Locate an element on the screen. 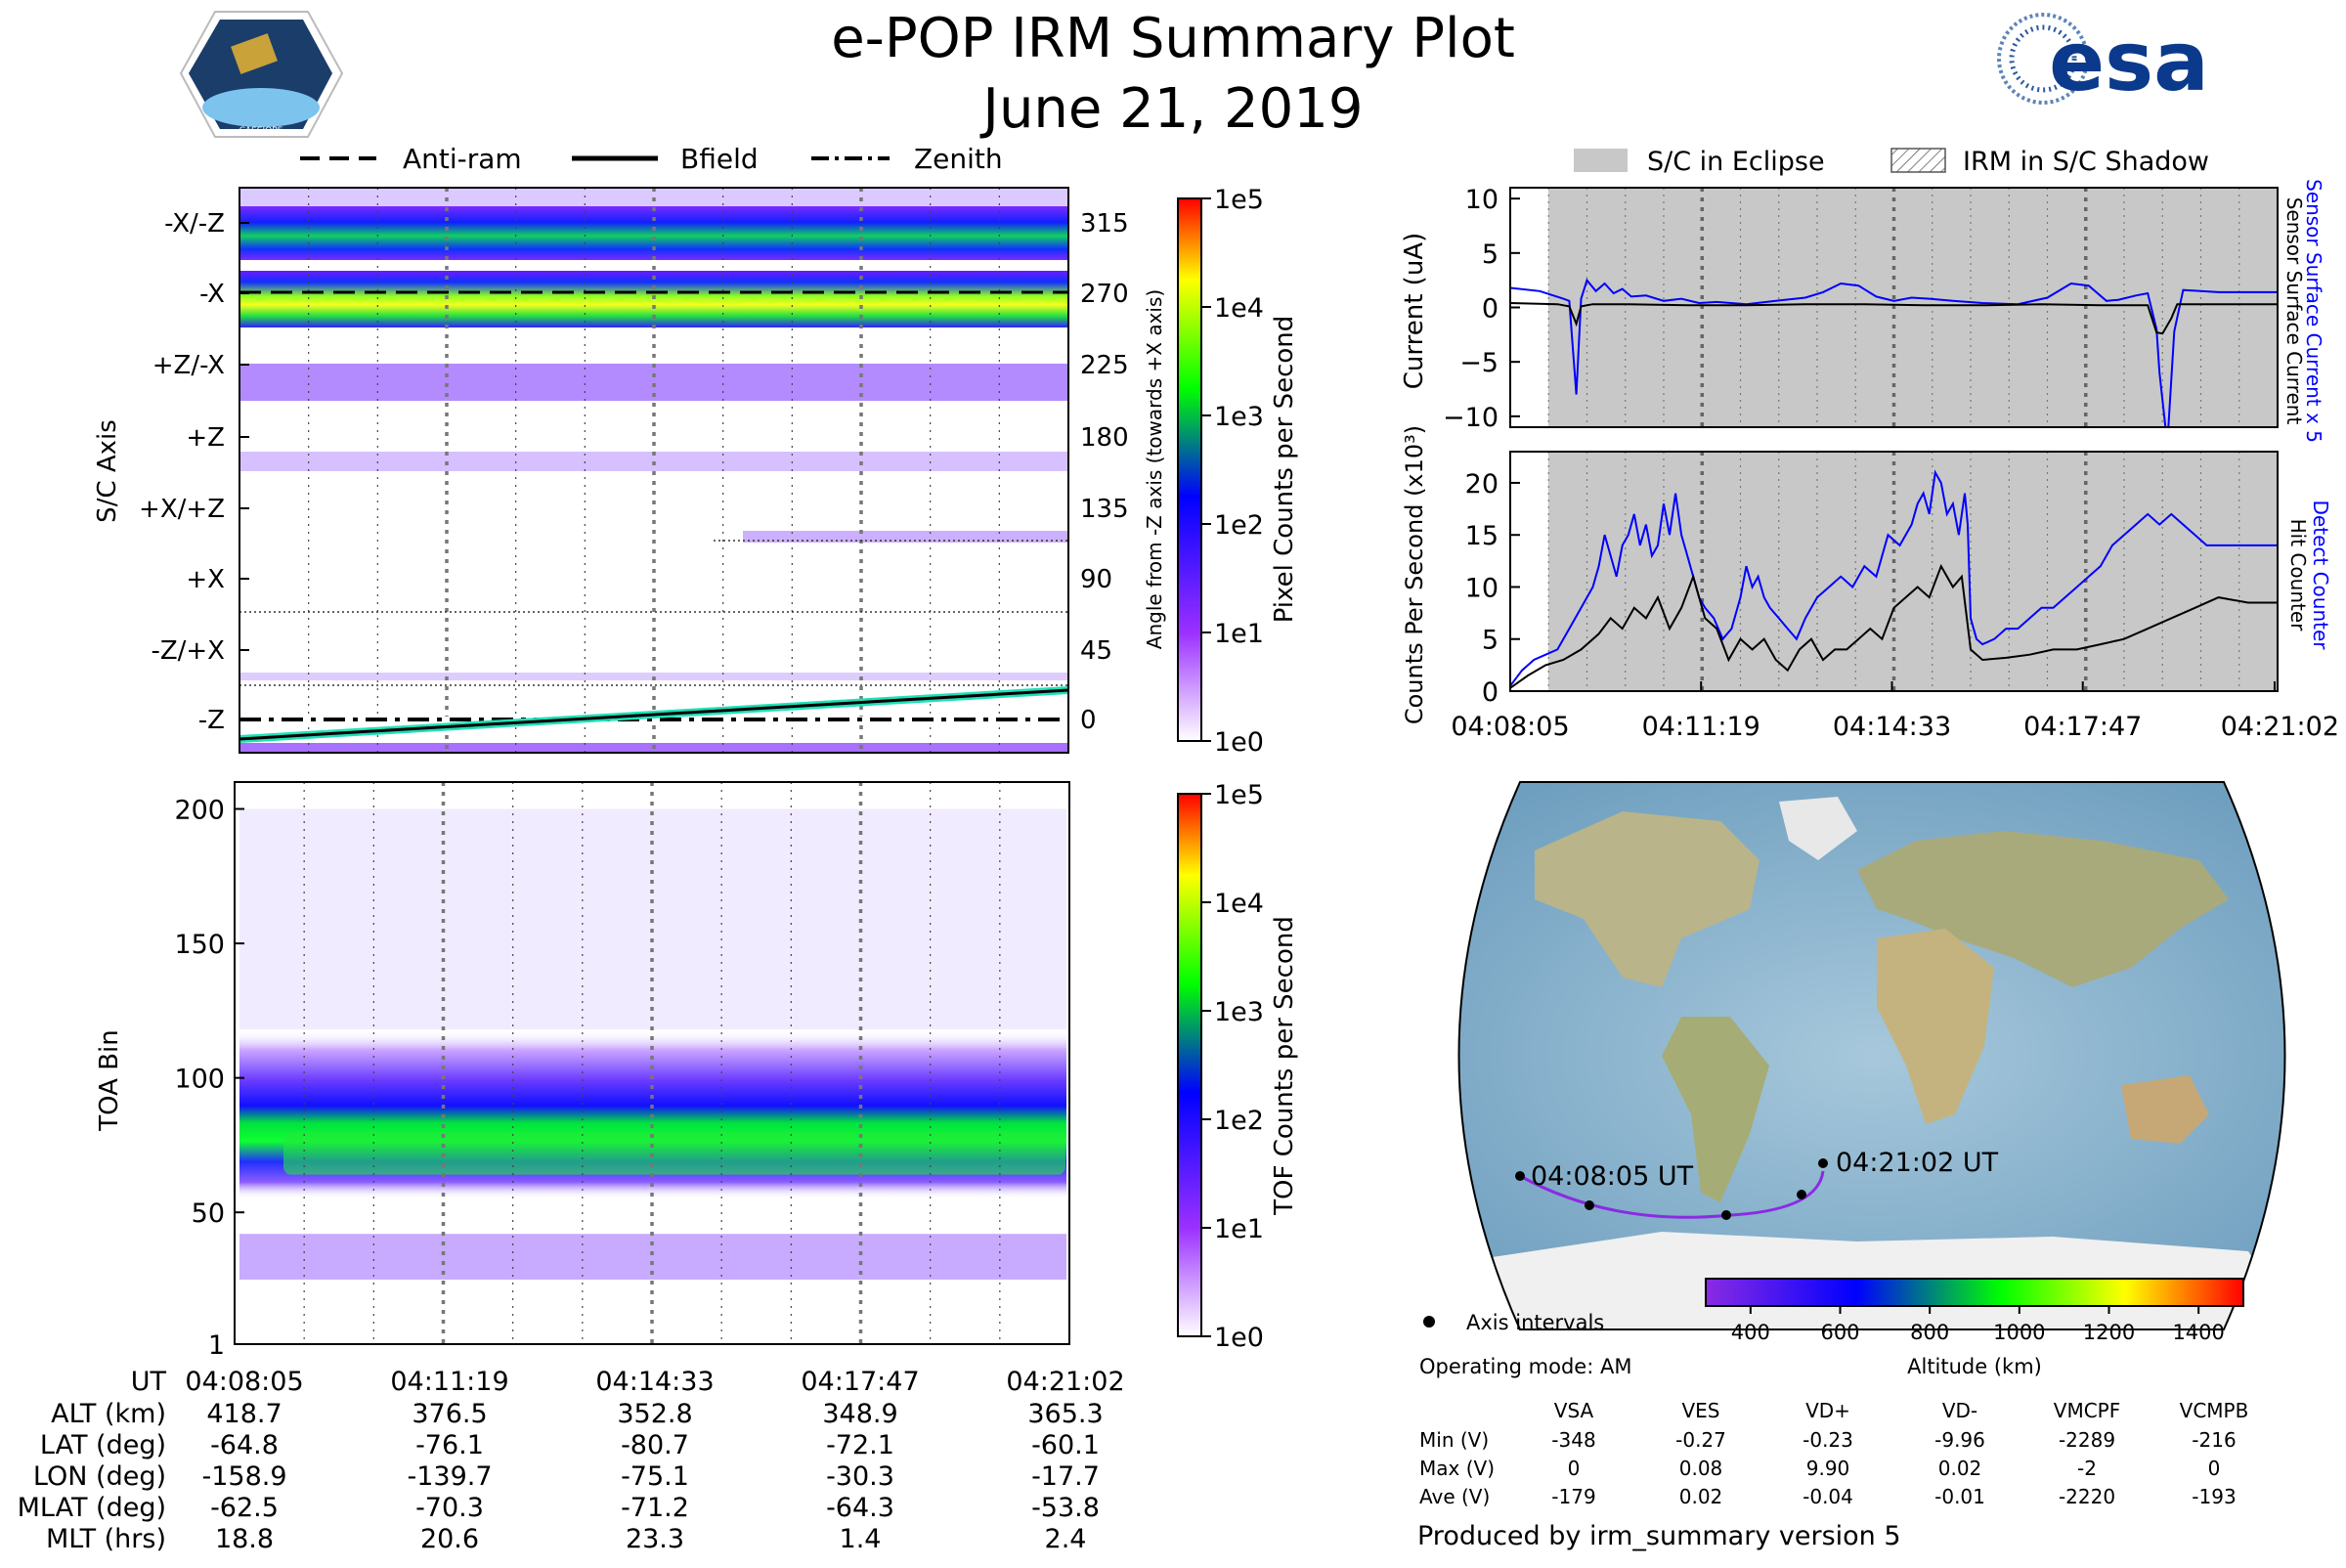 This screenshot has height=1568, width=2346. counts-grid is located at coordinates (1893, 571).